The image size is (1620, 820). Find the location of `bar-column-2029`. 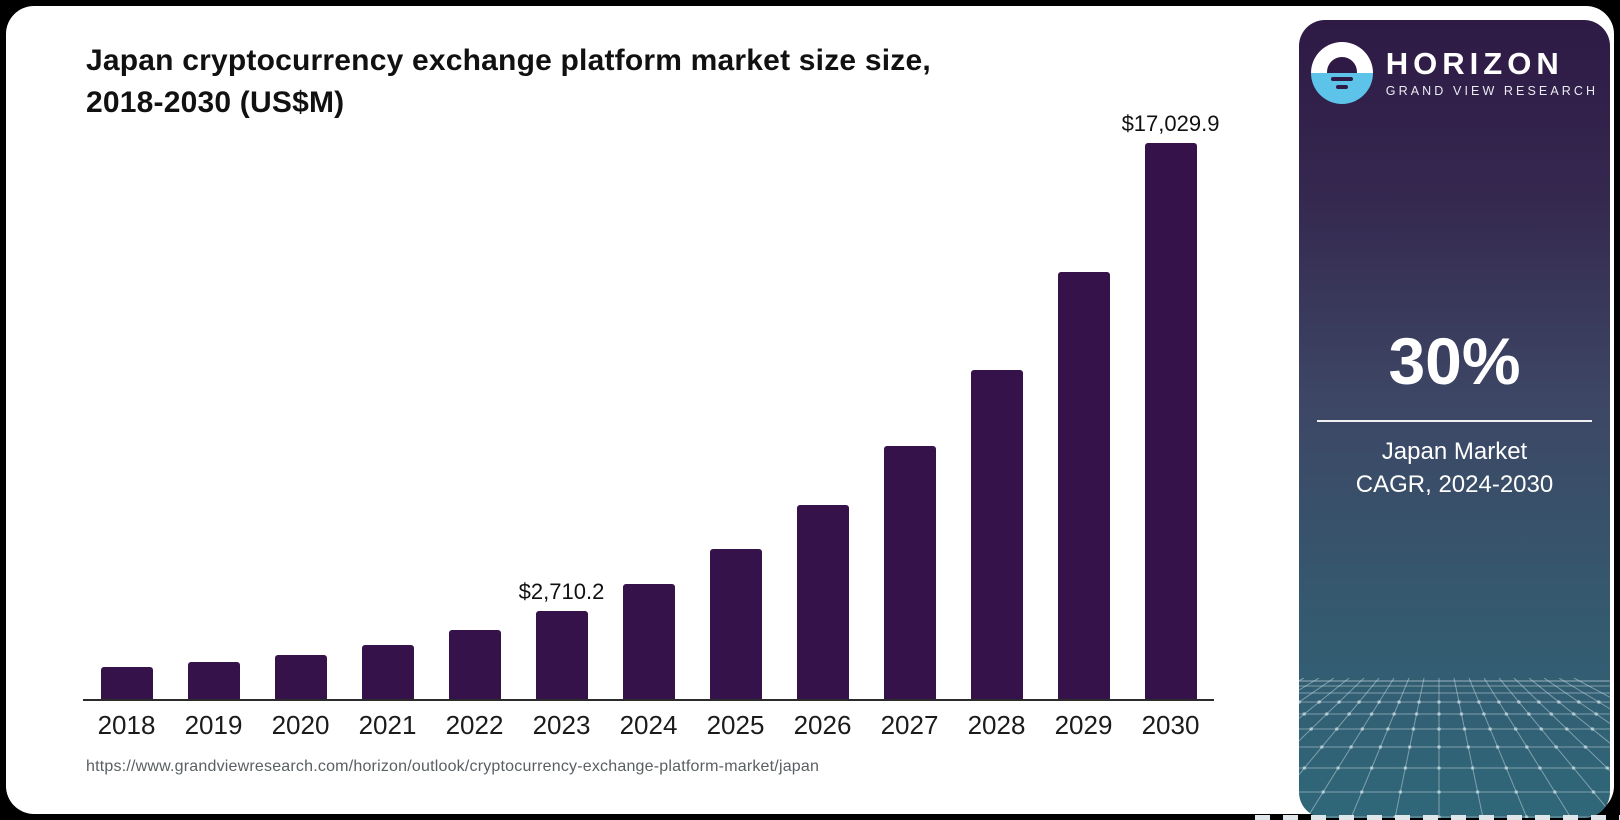

bar-column-2029 is located at coordinates (1083, 485).